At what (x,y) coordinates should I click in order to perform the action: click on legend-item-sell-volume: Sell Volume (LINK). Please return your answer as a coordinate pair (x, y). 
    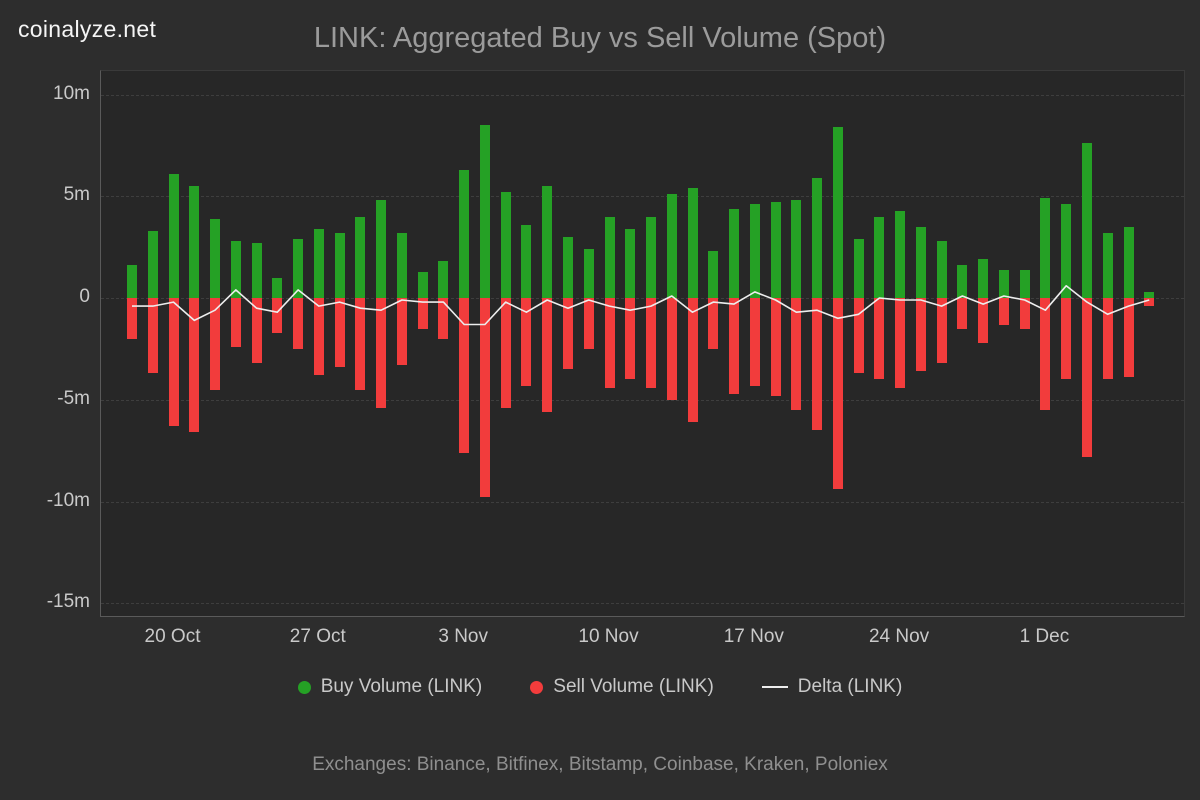
    Looking at the image, I should click on (622, 687).